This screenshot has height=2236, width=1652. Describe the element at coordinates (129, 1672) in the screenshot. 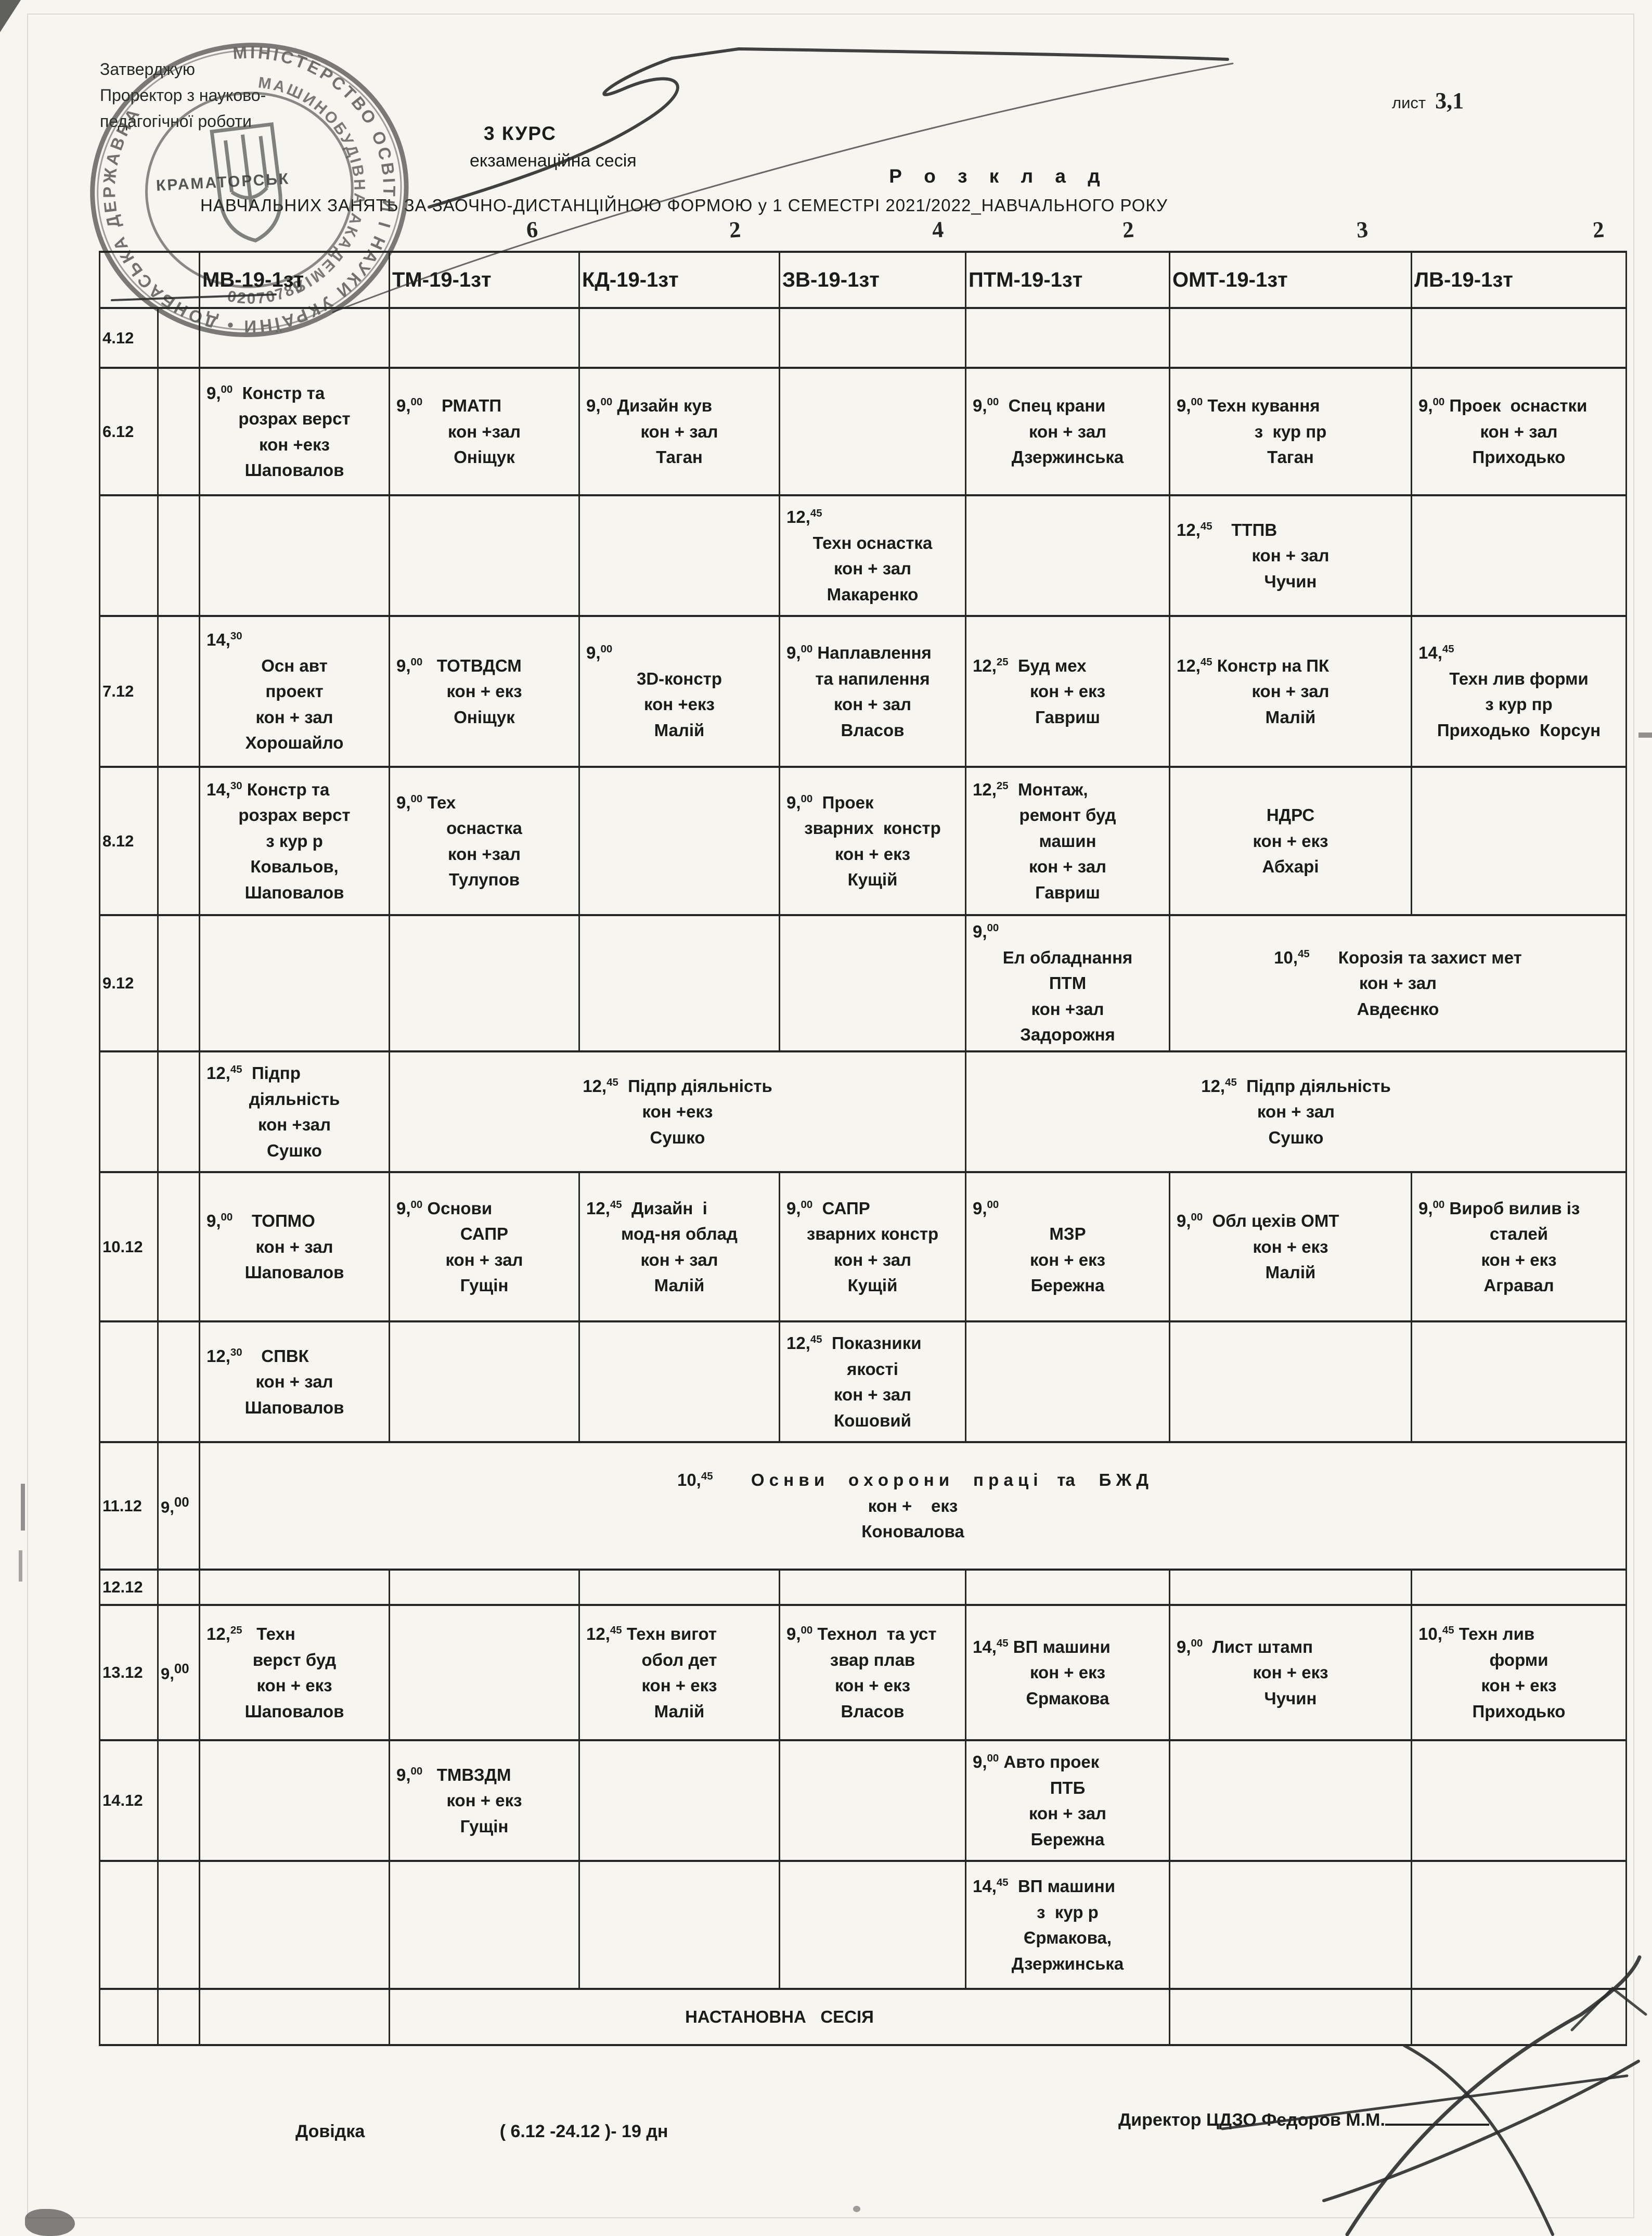

I see `date-cell: 13.12` at that location.